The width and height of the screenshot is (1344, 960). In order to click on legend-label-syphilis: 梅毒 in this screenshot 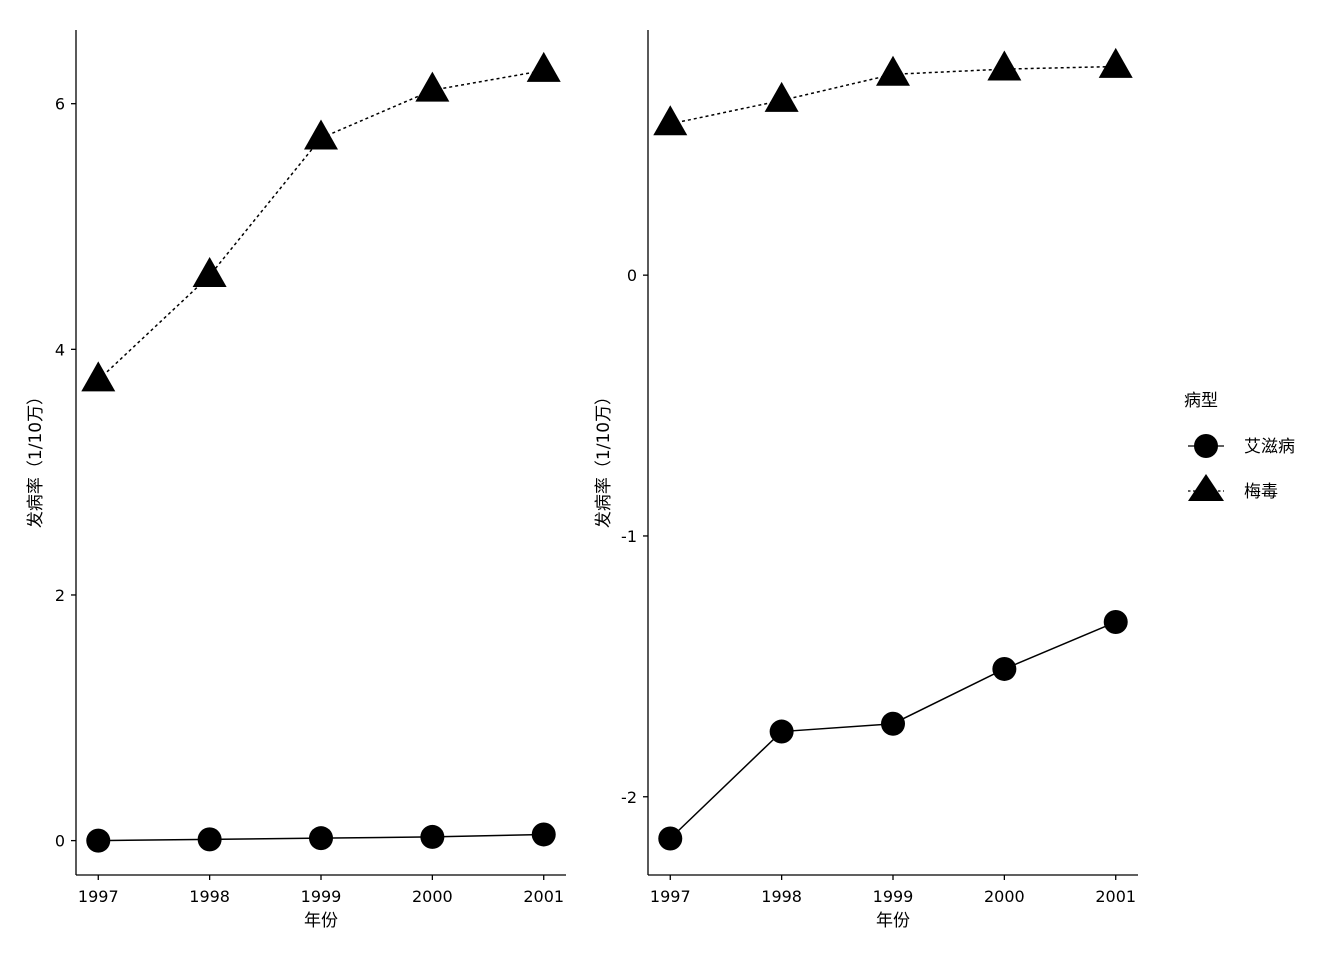, I will do `click(1261, 492)`.